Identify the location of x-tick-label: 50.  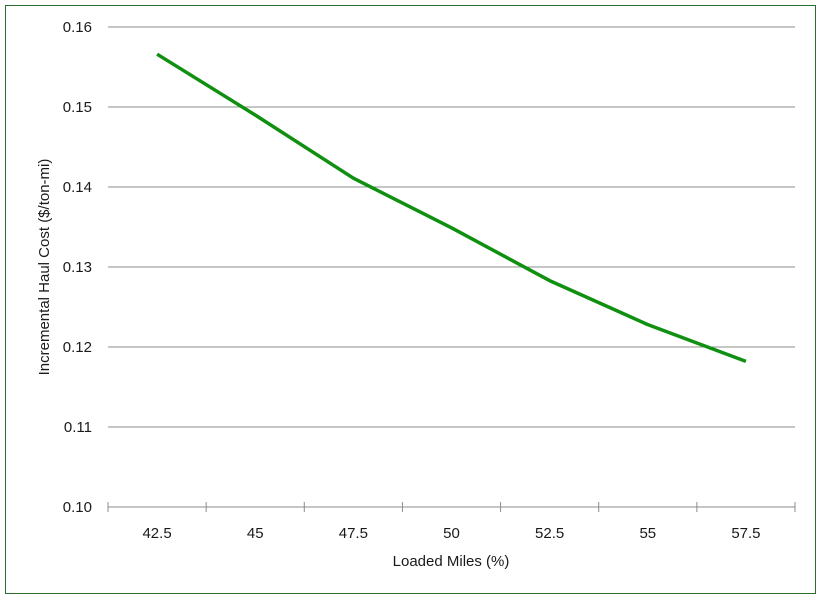
(451, 533).